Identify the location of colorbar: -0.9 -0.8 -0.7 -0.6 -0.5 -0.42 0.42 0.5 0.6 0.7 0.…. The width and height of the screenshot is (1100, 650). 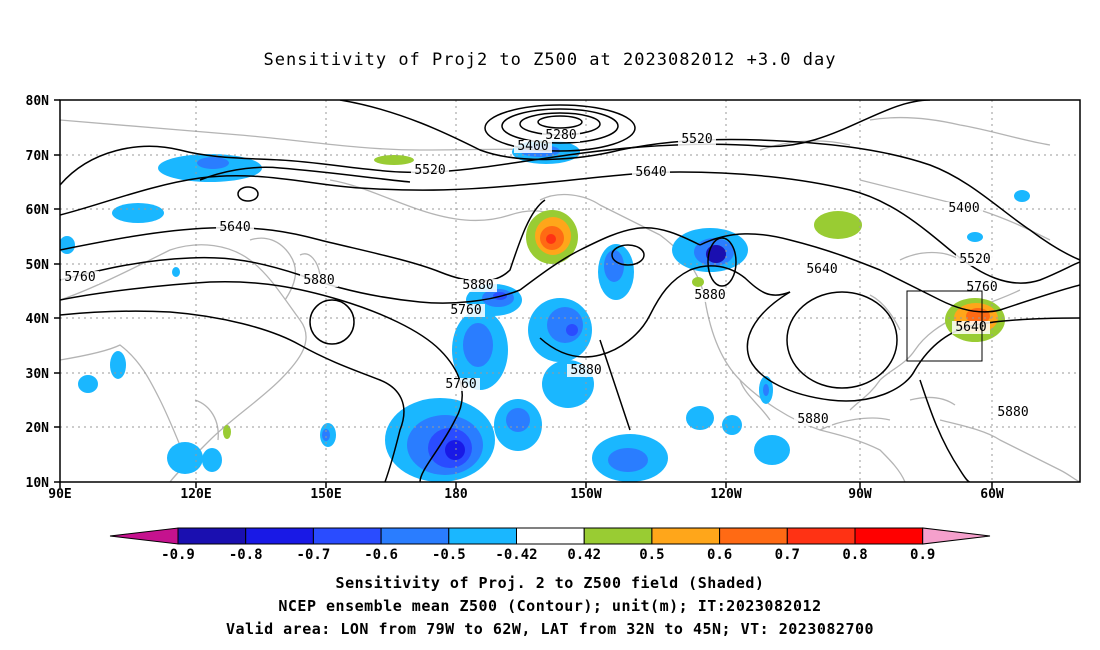
(550, 545).